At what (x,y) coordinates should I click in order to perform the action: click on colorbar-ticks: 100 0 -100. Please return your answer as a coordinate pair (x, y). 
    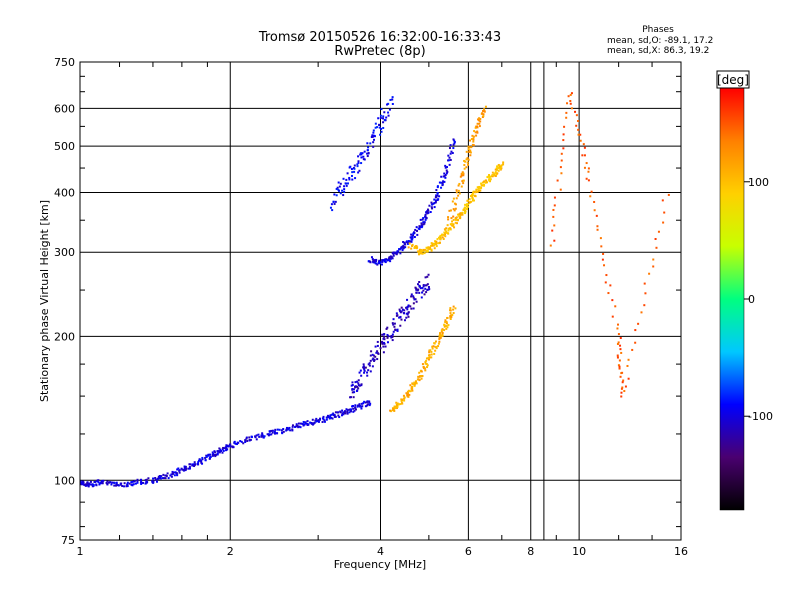
    Looking at the image, I should click on (758, 299).